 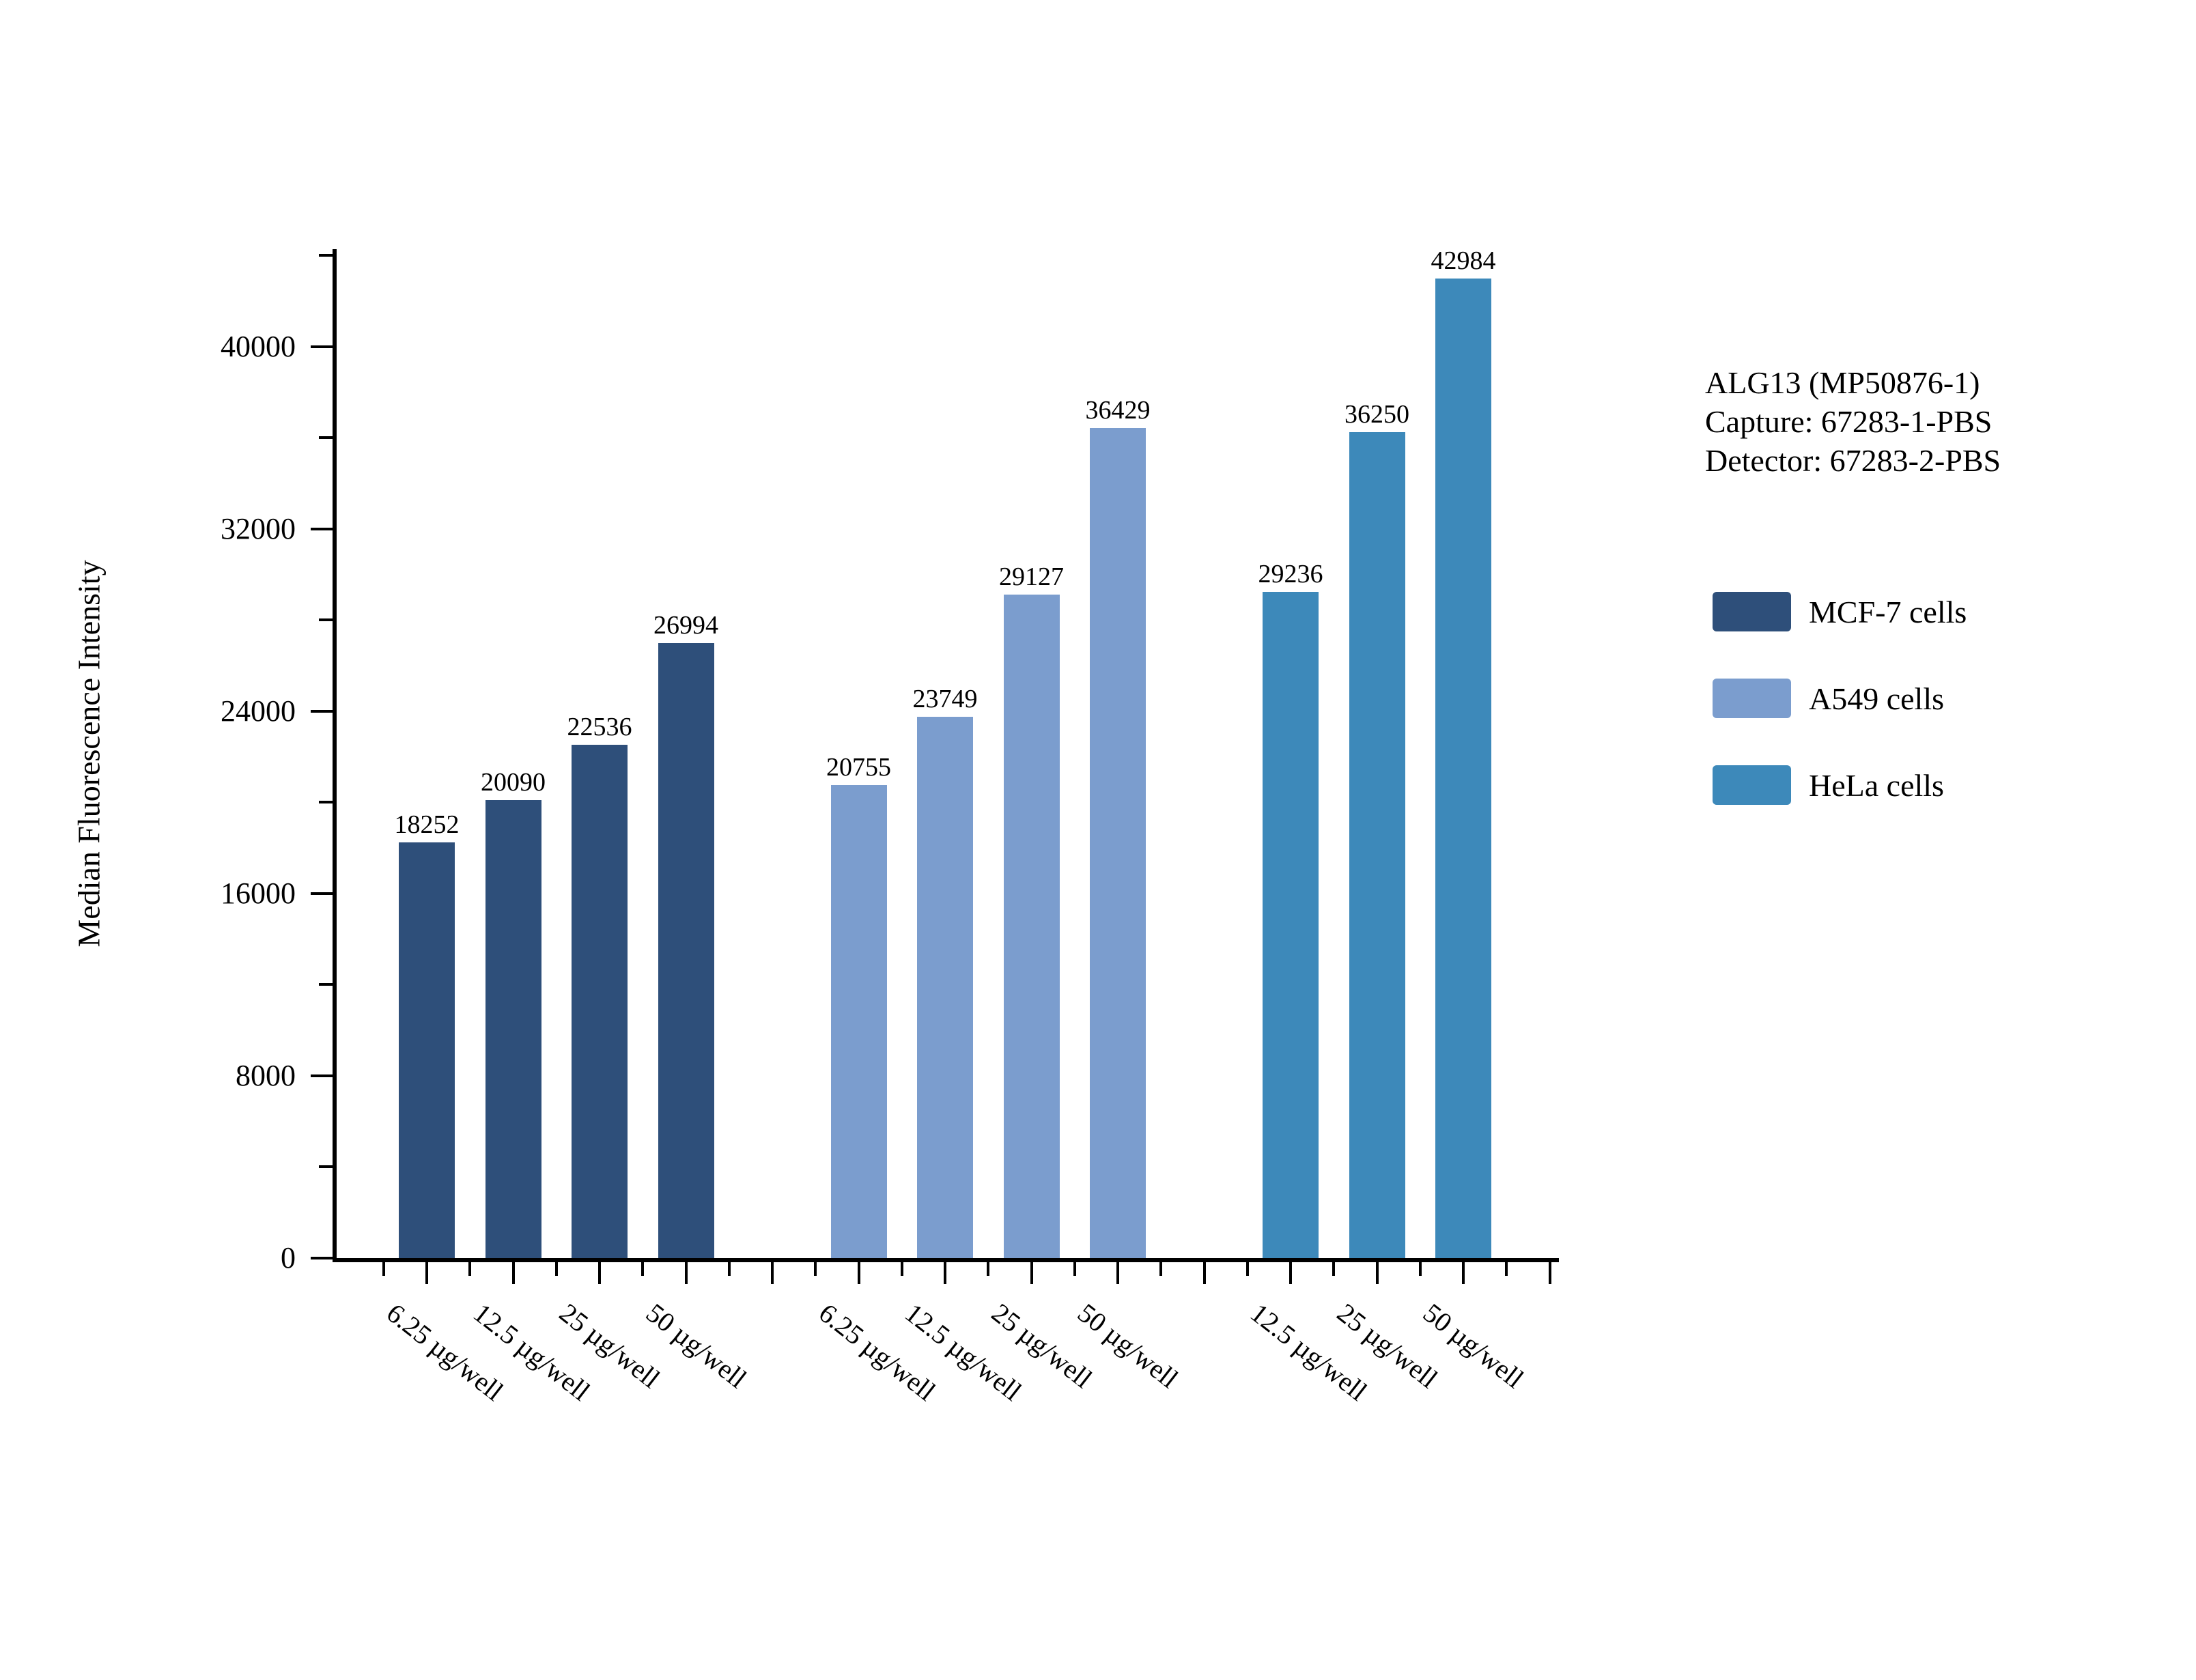 I want to click on legend-item-mcf-7: MCF-7 cells, so click(x=1840, y=611).